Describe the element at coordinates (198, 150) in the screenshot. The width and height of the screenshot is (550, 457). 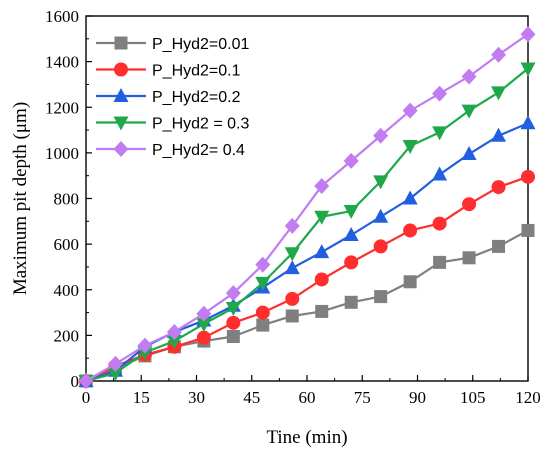
I see `legend-label: P_Hyd2= 0.4` at that location.